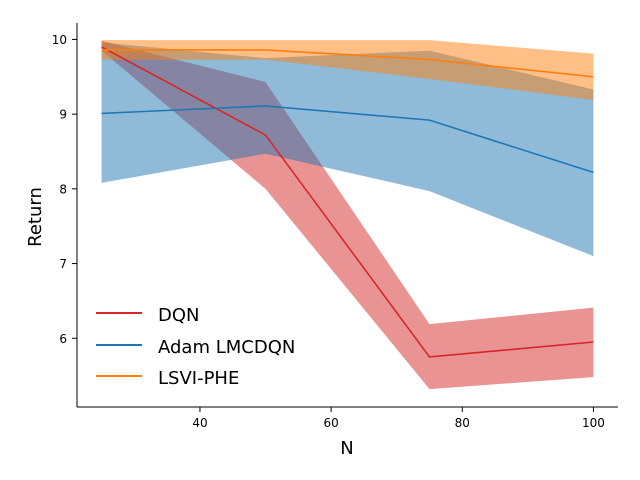 This screenshot has height=480, width=640. What do you see at coordinates (462, 423) in the screenshot?
I see `x-tick-label-80: 80` at bounding box center [462, 423].